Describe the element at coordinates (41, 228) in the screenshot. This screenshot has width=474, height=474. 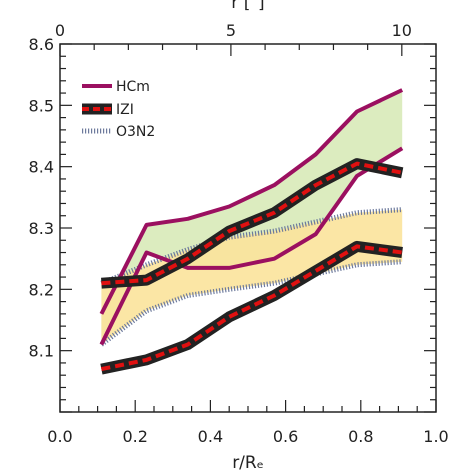
I see `y-tick-label: 8.3` at that location.